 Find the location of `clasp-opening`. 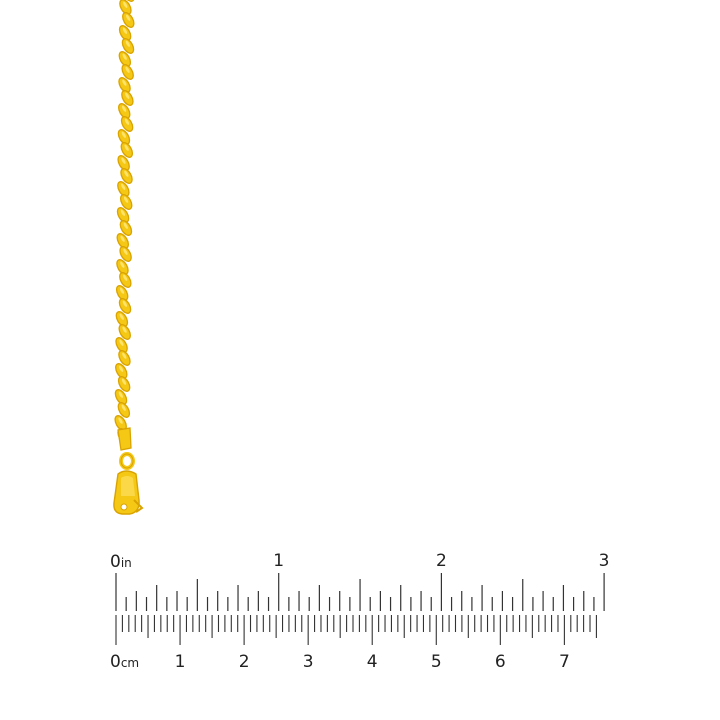

clasp-opening is located at coordinates (124, 507).